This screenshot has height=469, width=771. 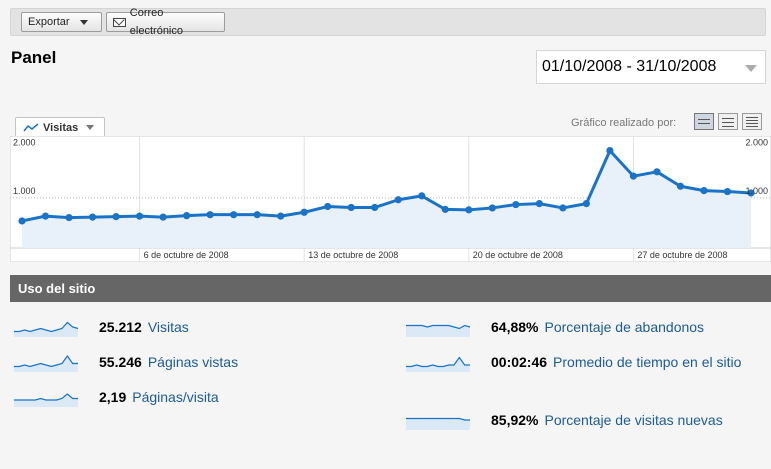 I want to click on graph-by-month-button, so click(x=752, y=121).